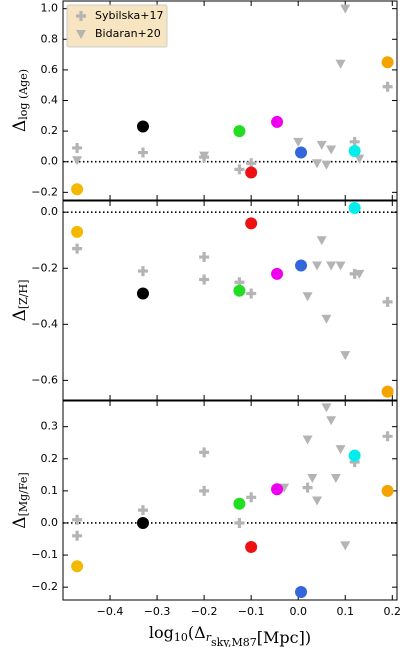  What do you see at coordinates (392, 611) in the screenshot?
I see `x-tick-label: 0.2` at bounding box center [392, 611].